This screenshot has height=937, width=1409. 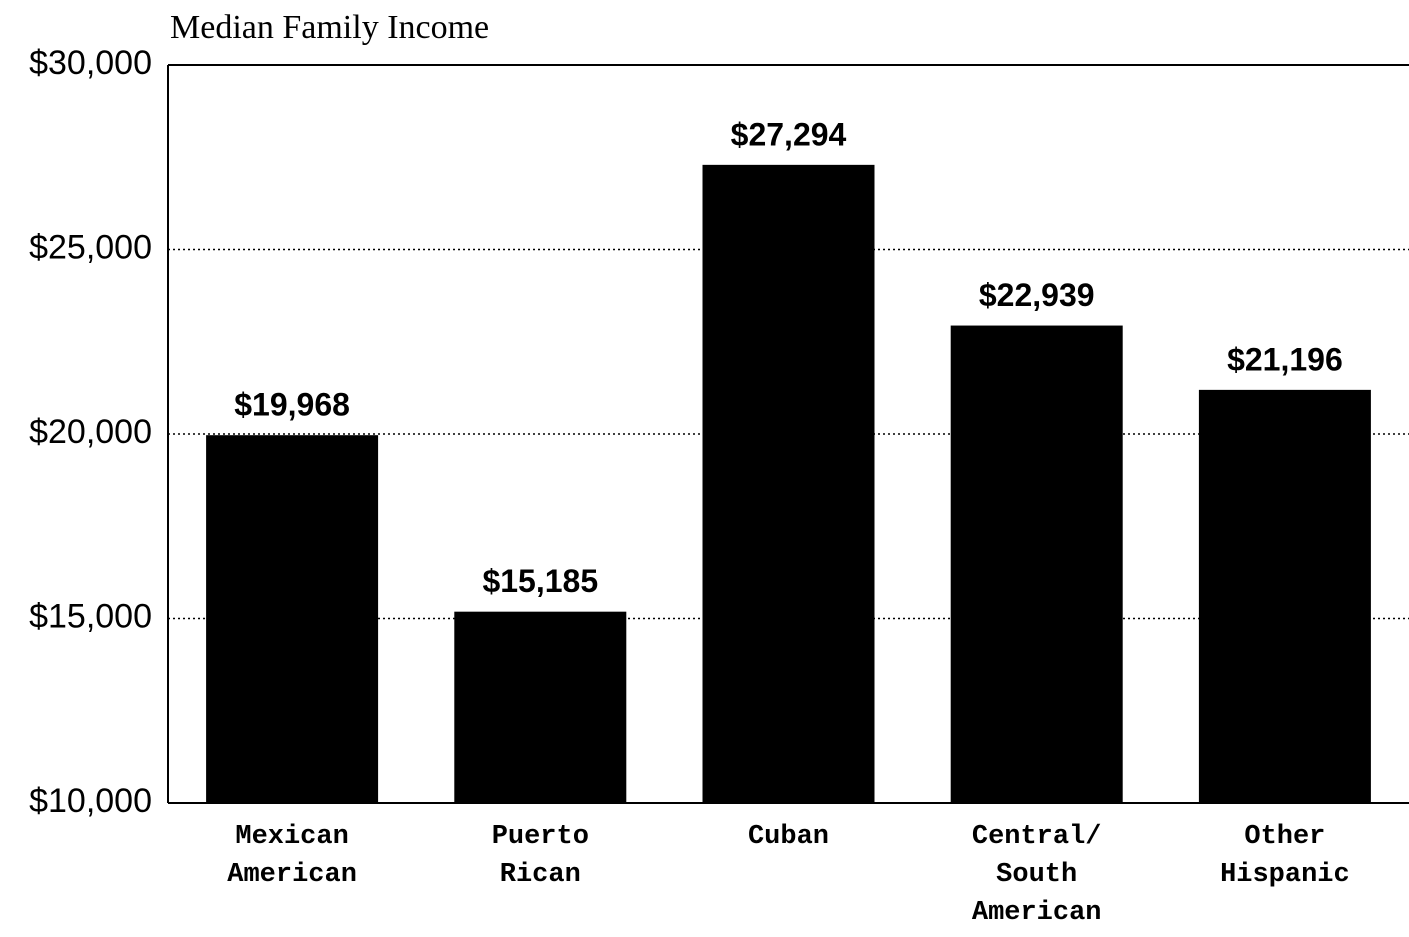 What do you see at coordinates (90, 247) in the screenshot?
I see `y-tick-label: $25,000` at bounding box center [90, 247].